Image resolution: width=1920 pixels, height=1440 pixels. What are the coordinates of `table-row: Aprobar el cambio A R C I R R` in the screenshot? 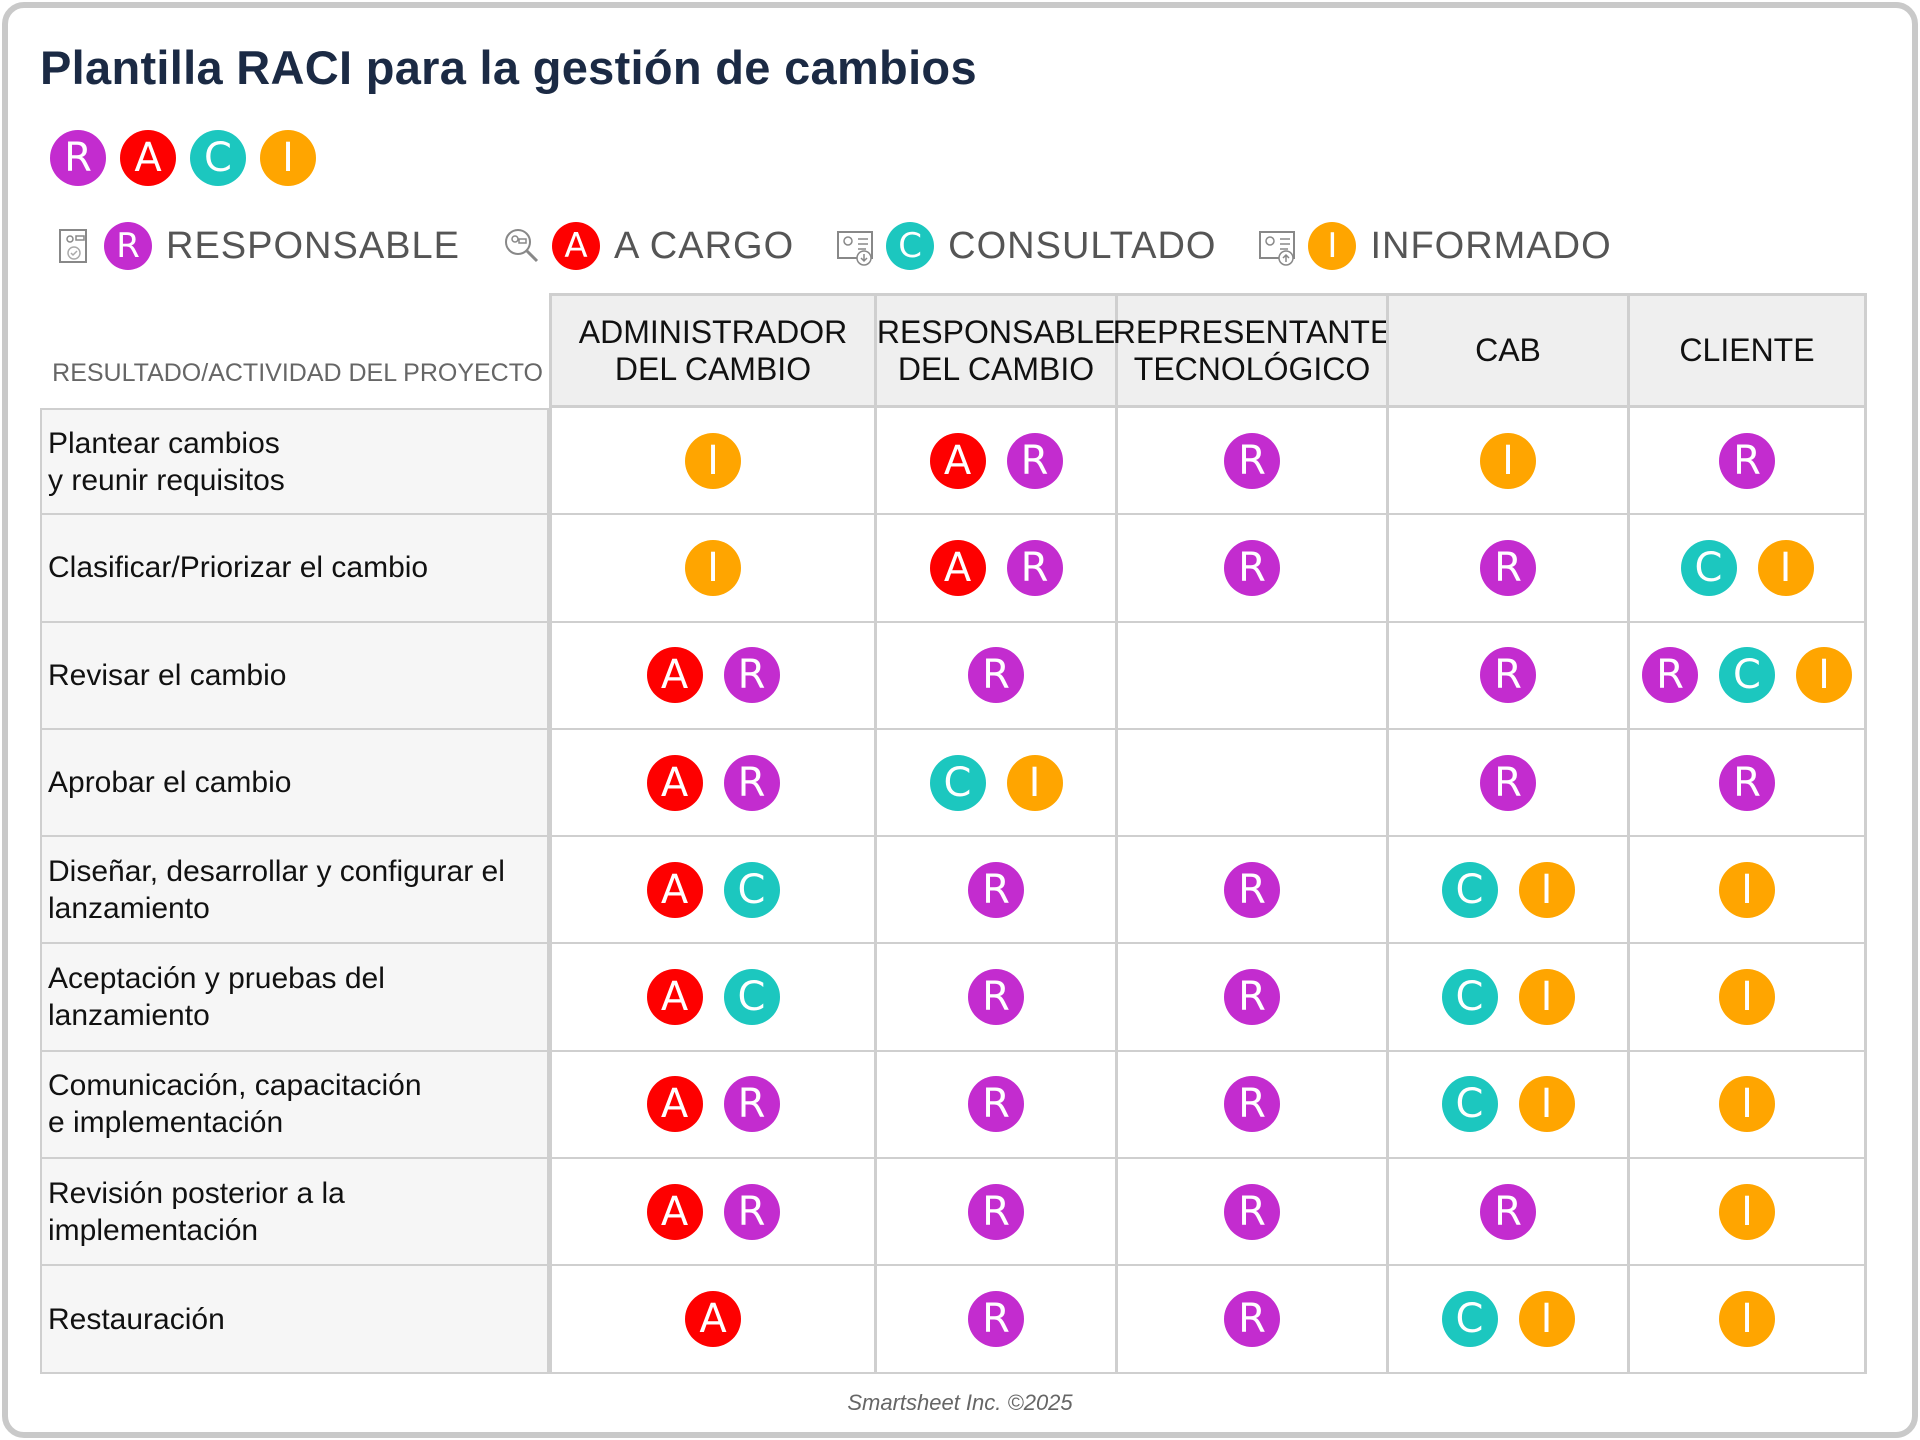 It's located at (956, 783).